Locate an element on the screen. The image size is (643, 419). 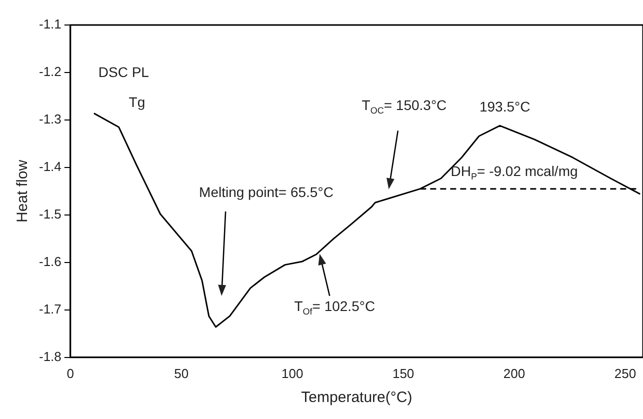
y-axis-title: Heat flow is located at coordinates (23, 191).